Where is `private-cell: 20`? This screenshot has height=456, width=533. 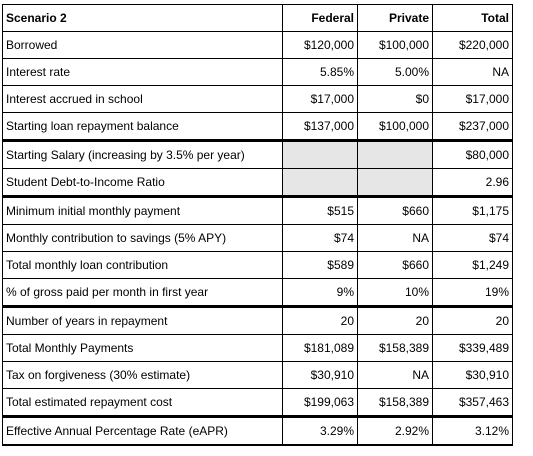
private-cell: 20 is located at coordinates (395, 320).